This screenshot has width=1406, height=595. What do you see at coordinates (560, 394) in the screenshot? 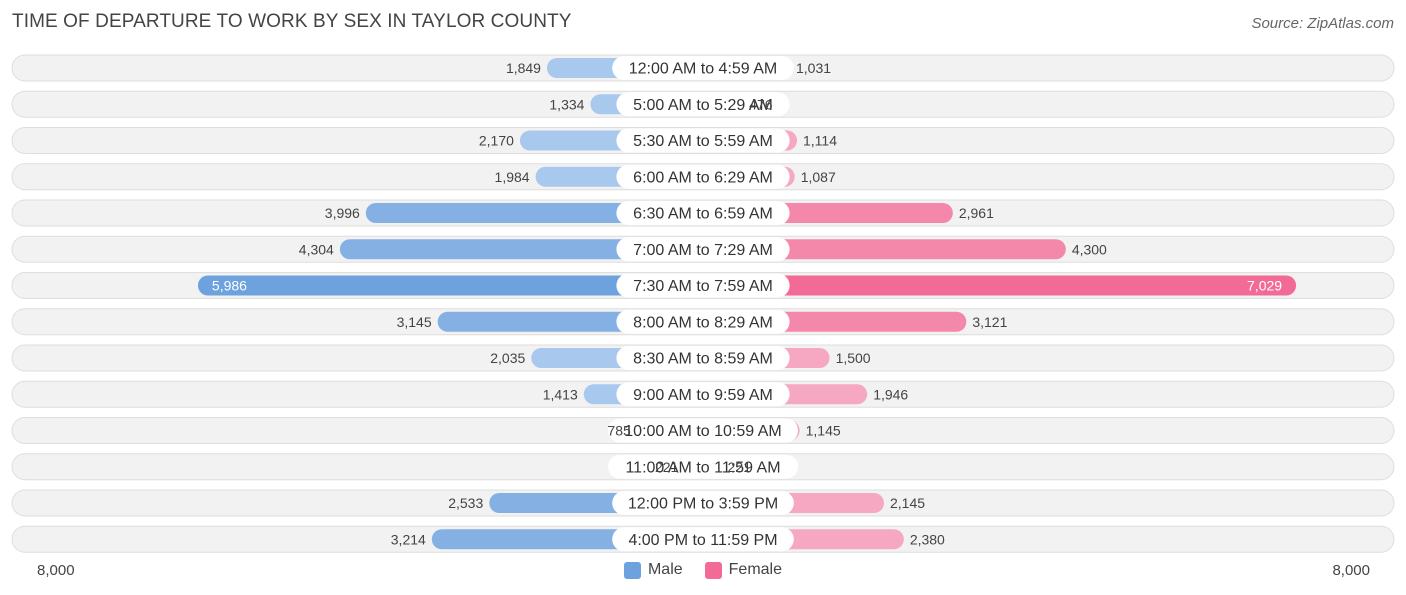
I see `value-label-male: 1,413` at bounding box center [560, 394].